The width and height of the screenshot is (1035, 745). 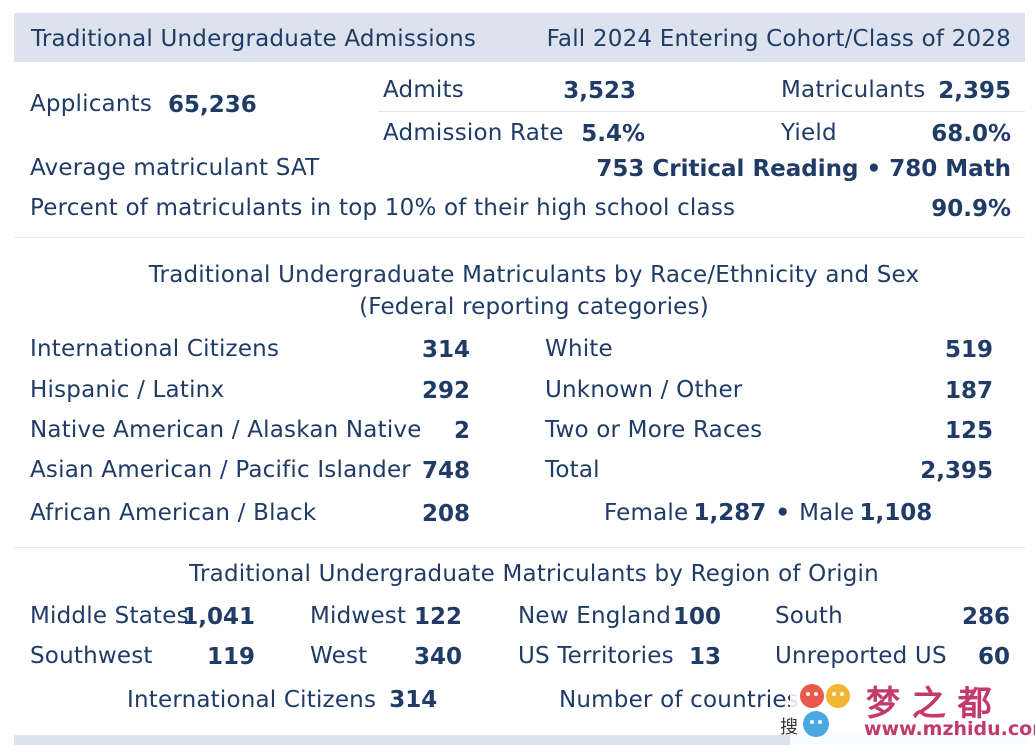 I want to click on intl-region-value: 314, so click(x=413, y=700).